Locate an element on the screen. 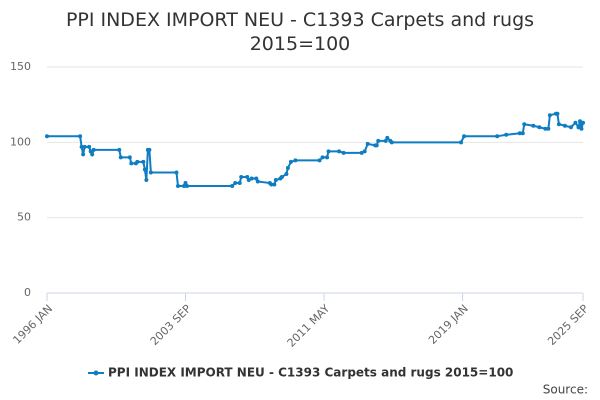 This screenshot has height=400, width=600. x-tick-label: 2019 JAN is located at coordinates (448, 324).